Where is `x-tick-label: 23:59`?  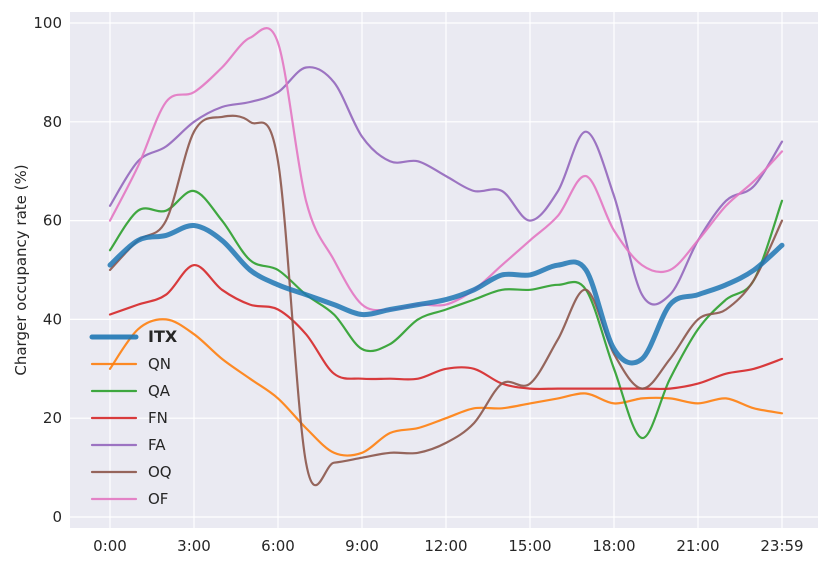
x-tick-label: 23:59 is located at coordinates (781, 546).